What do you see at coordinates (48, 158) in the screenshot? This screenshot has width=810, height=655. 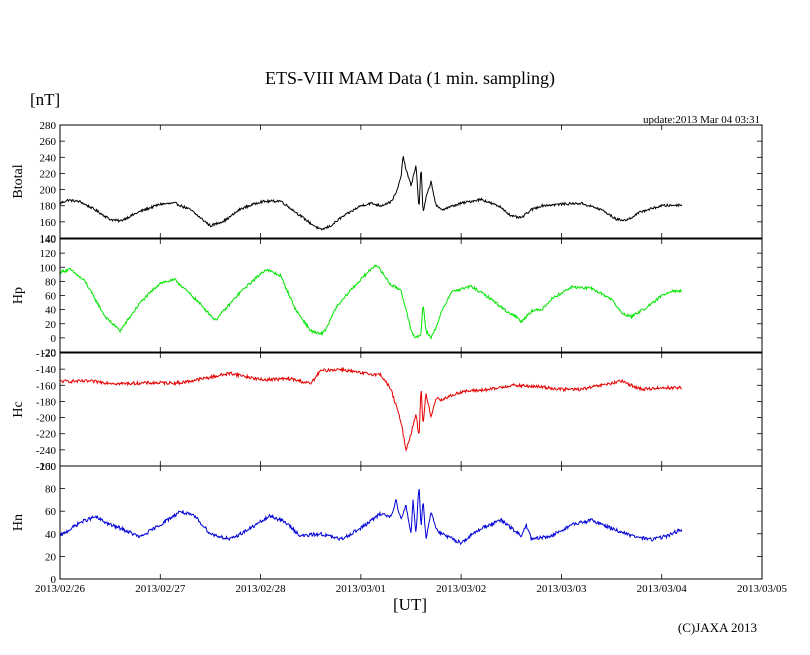 I see `y-tick-label: 240` at bounding box center [48, 158].